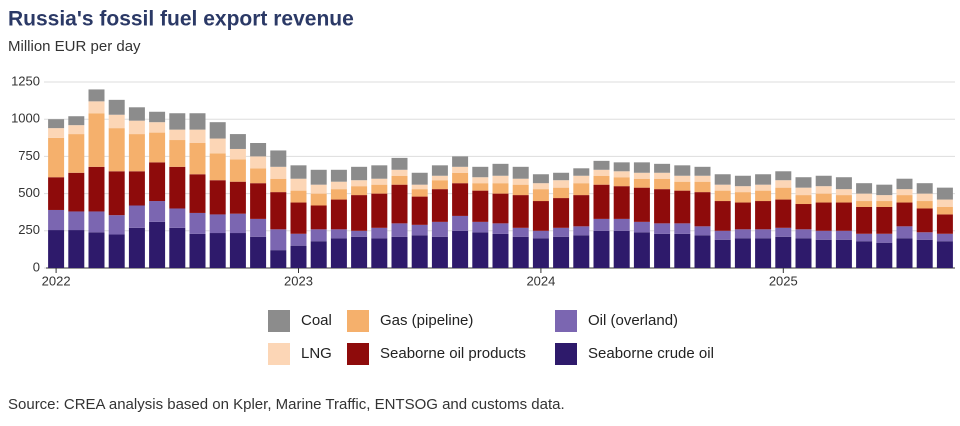 Image resolution: width=960 pixels, height=426 pixels. Describe the element at coordinates (25, 80) in the screenshot. I see `y-tick-label: 1250` at that location.